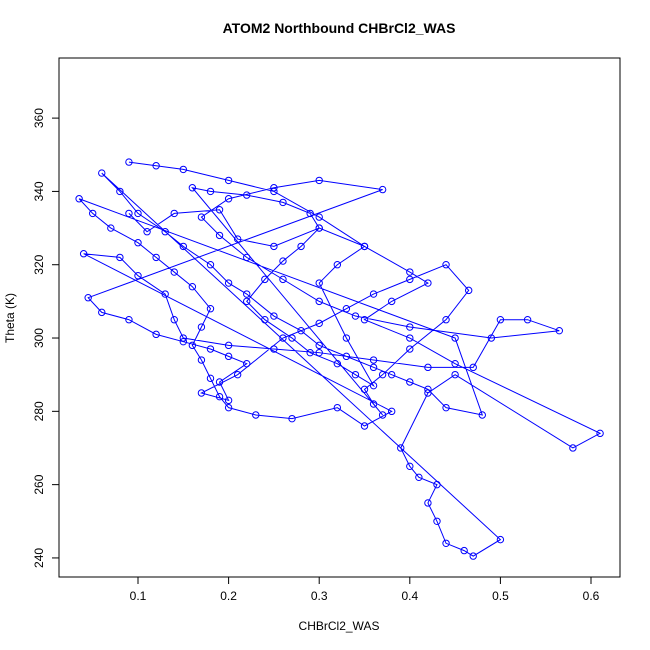  I want to click on x-tick-label: 0.4, so click(409, 596).